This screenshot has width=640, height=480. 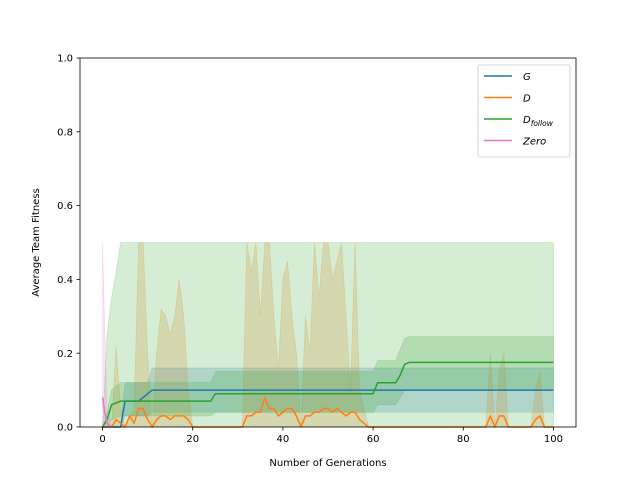 What do you see at coordinates (331, 436) in the screenshot?
I see `x-axis-ticks: 0 20 40 60 80 100` at bounding box center [331, 436].